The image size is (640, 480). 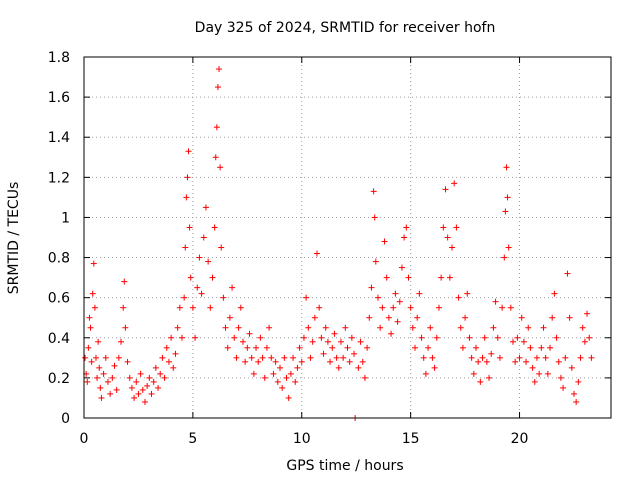 What do you see at coordinates (84, 439) in the screenshot?
I see `x-tick-label: 0` at bounding box center [84, 439].